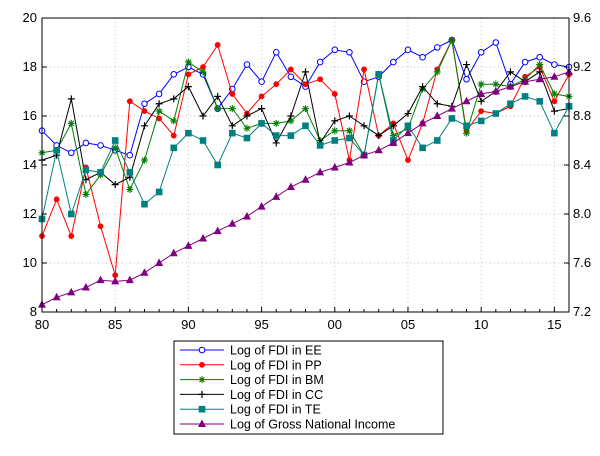 The image size is (600, 456). I want to click on y-right-tick-label: 8.0, so click(582, 213).